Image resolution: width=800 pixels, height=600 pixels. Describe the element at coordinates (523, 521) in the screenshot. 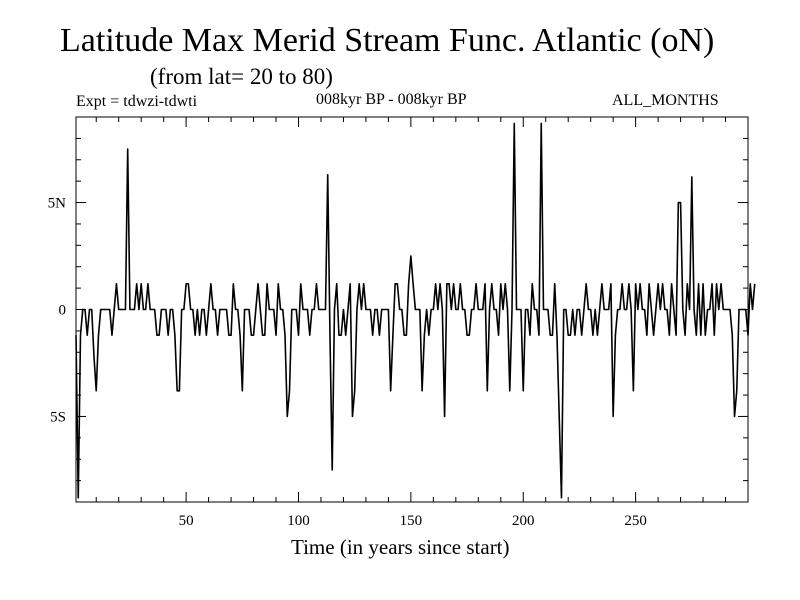

I see `x-tick-label: 200` at that location.